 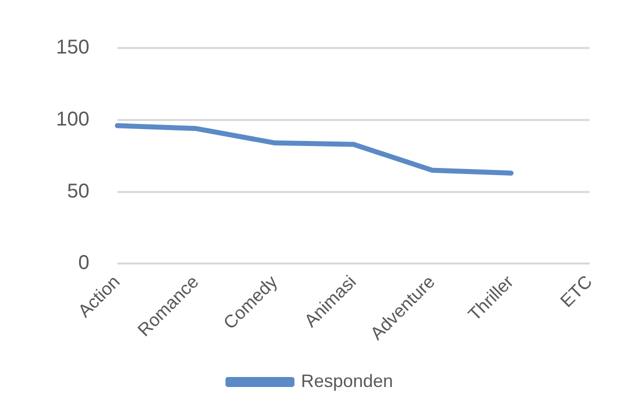 I want to click on y-tick-label: 150, so click(x=73, y=47).